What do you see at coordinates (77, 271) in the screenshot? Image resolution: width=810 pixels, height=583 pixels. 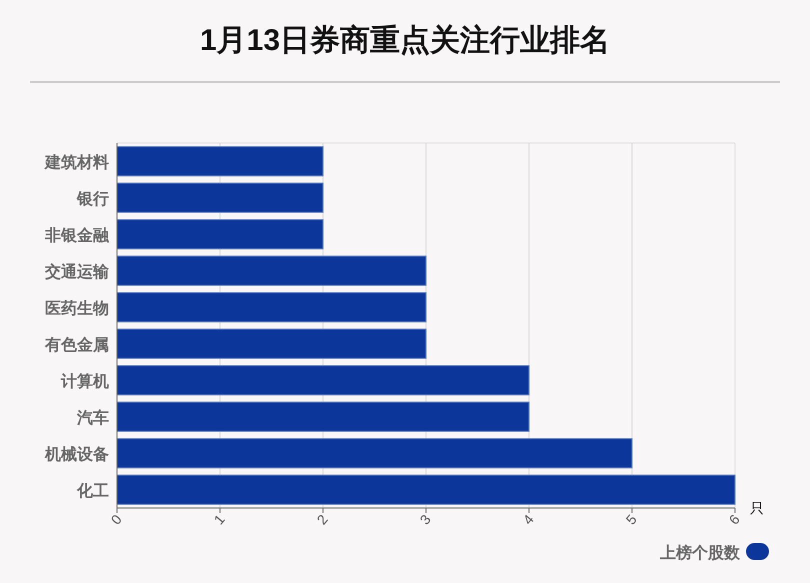 I see `y-tick-label: 交通运输` at bounding box center [77, 271].